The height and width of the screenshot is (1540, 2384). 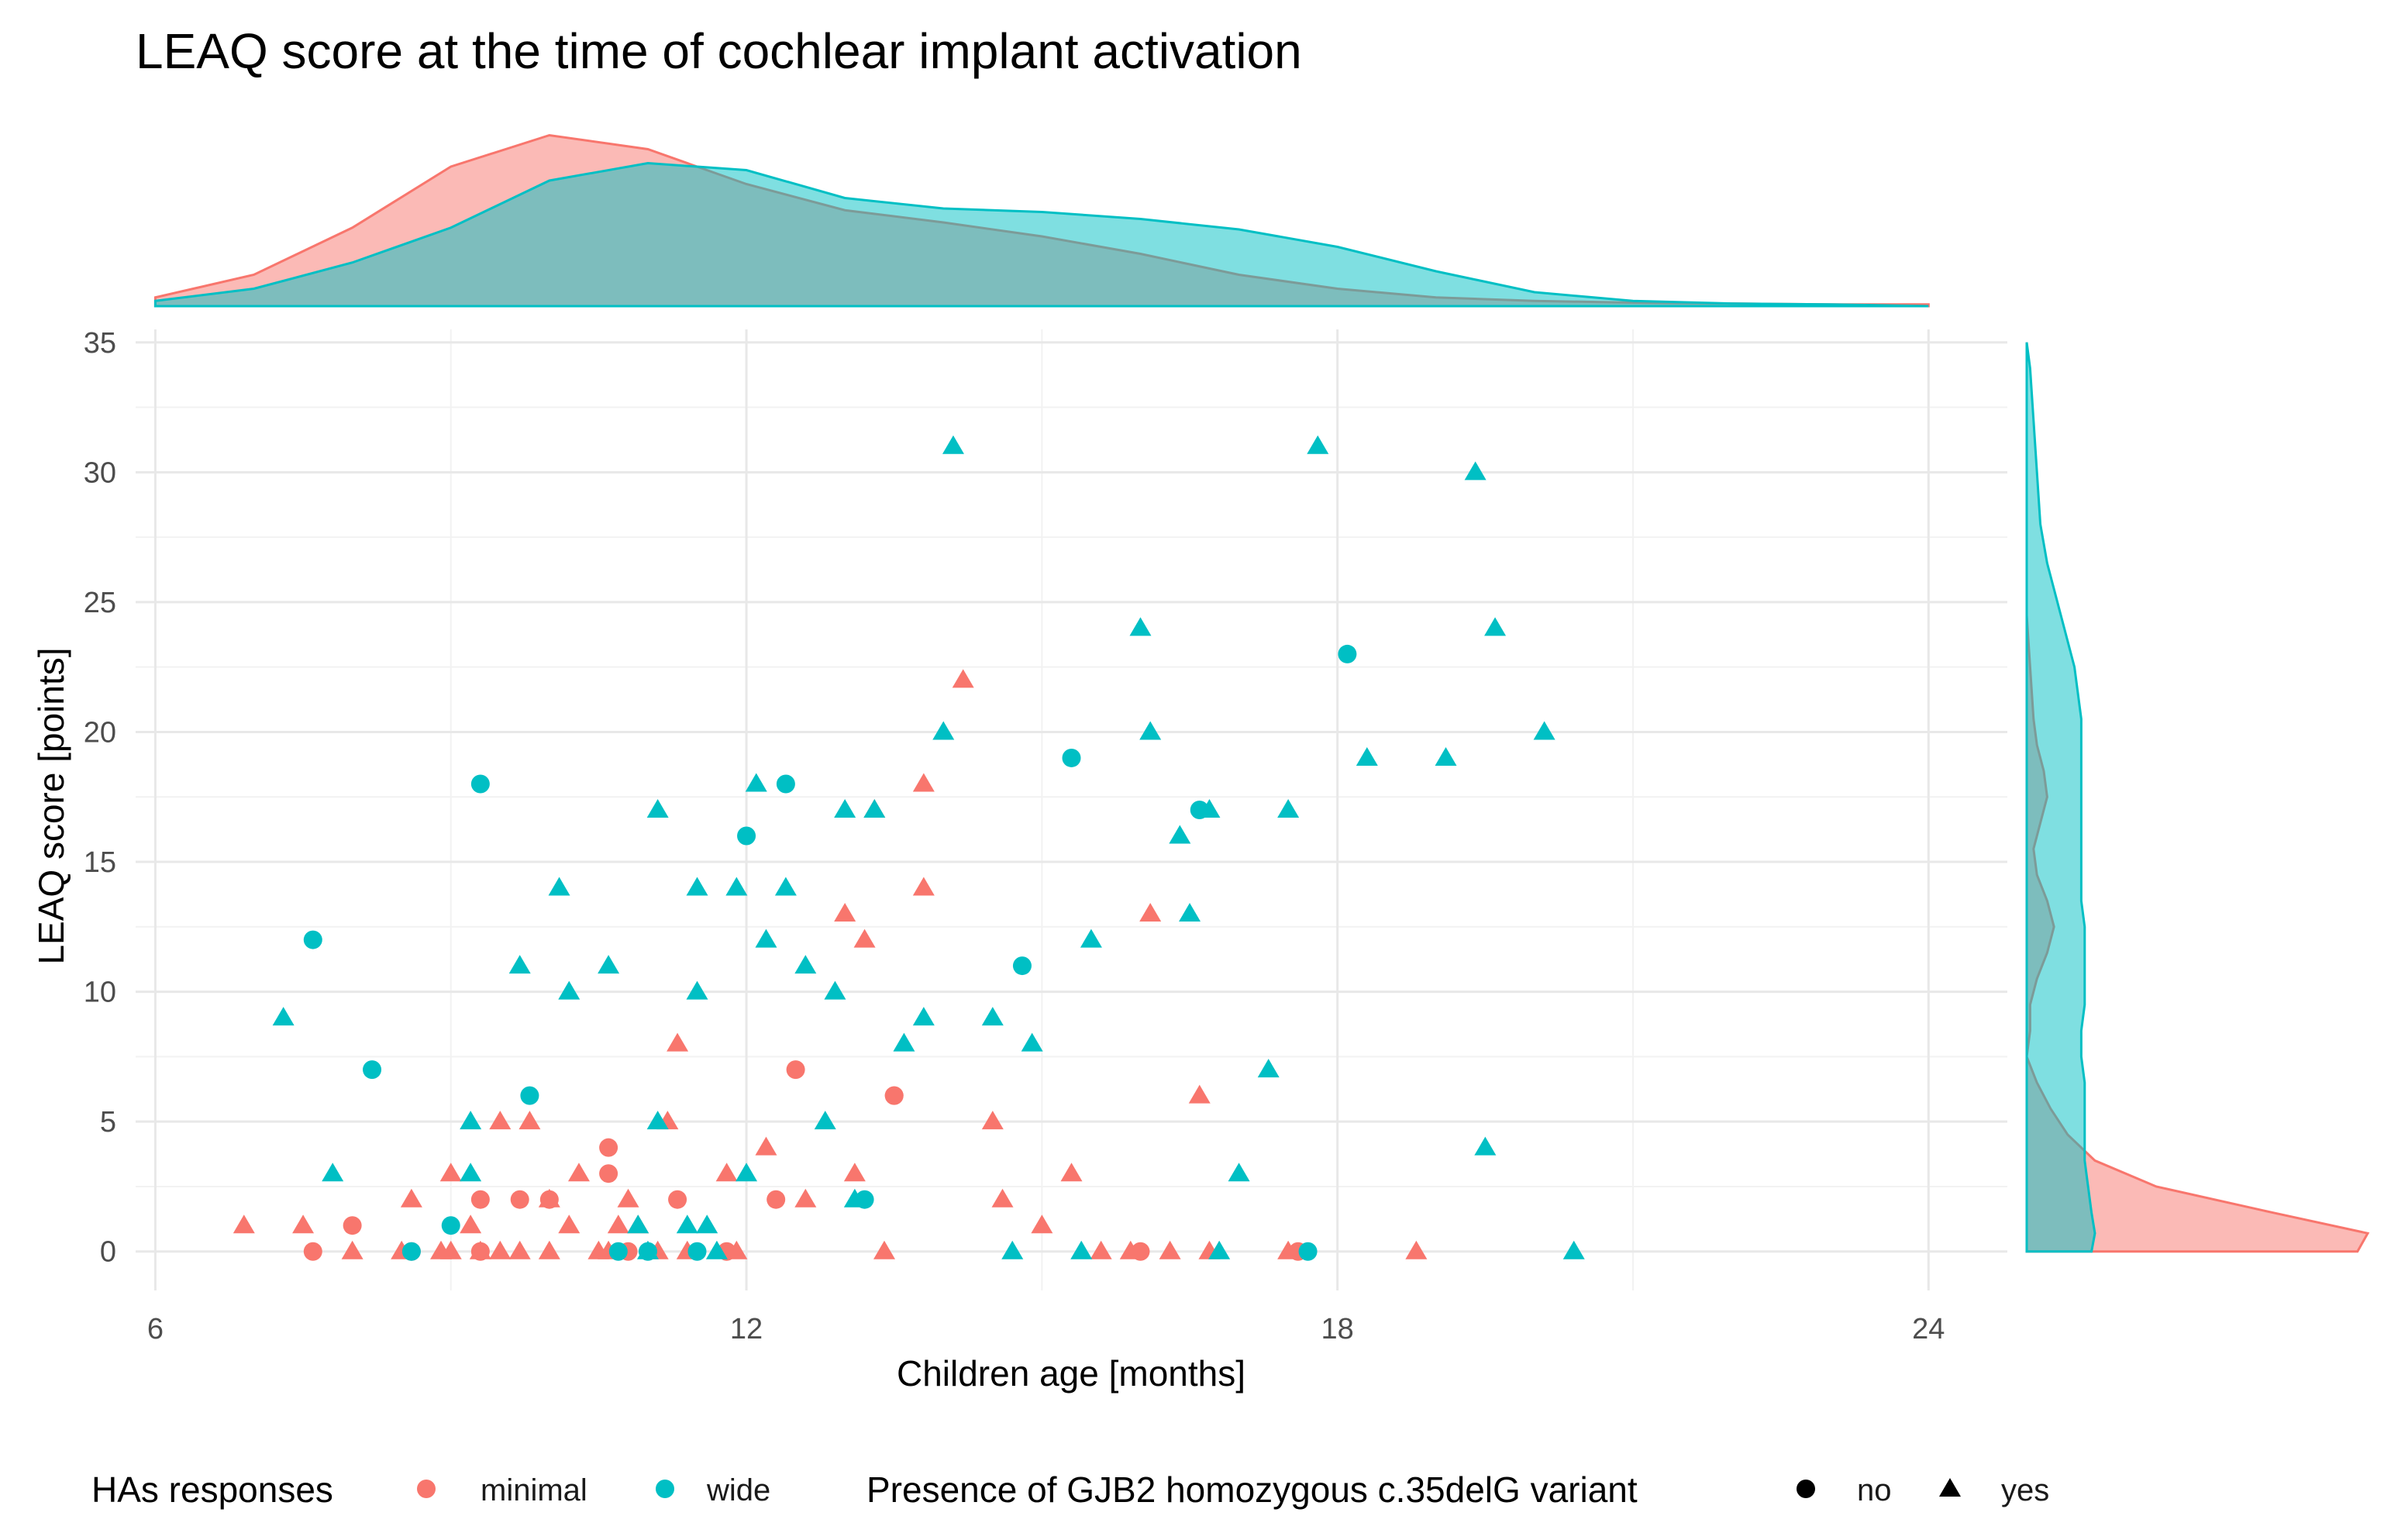 I want to click on right-marginal-density, so click(x=2197, y=797).